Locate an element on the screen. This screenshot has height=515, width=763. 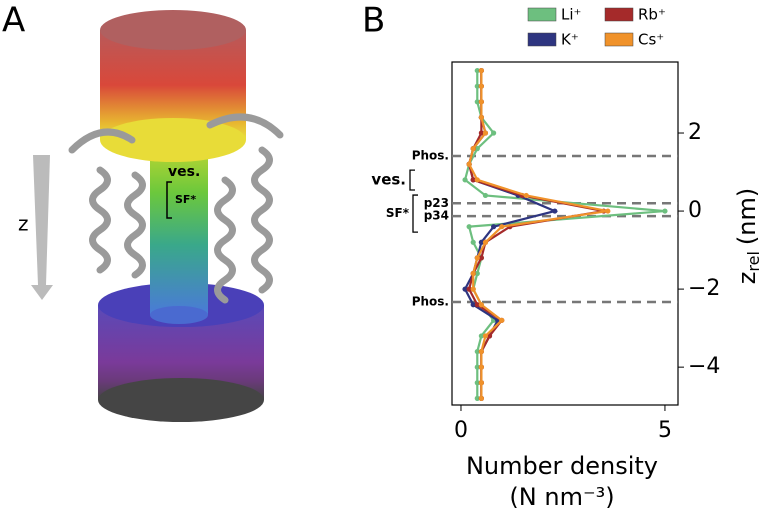
y-axis-label-unit: (nm) is located at coordinates (747, 216).